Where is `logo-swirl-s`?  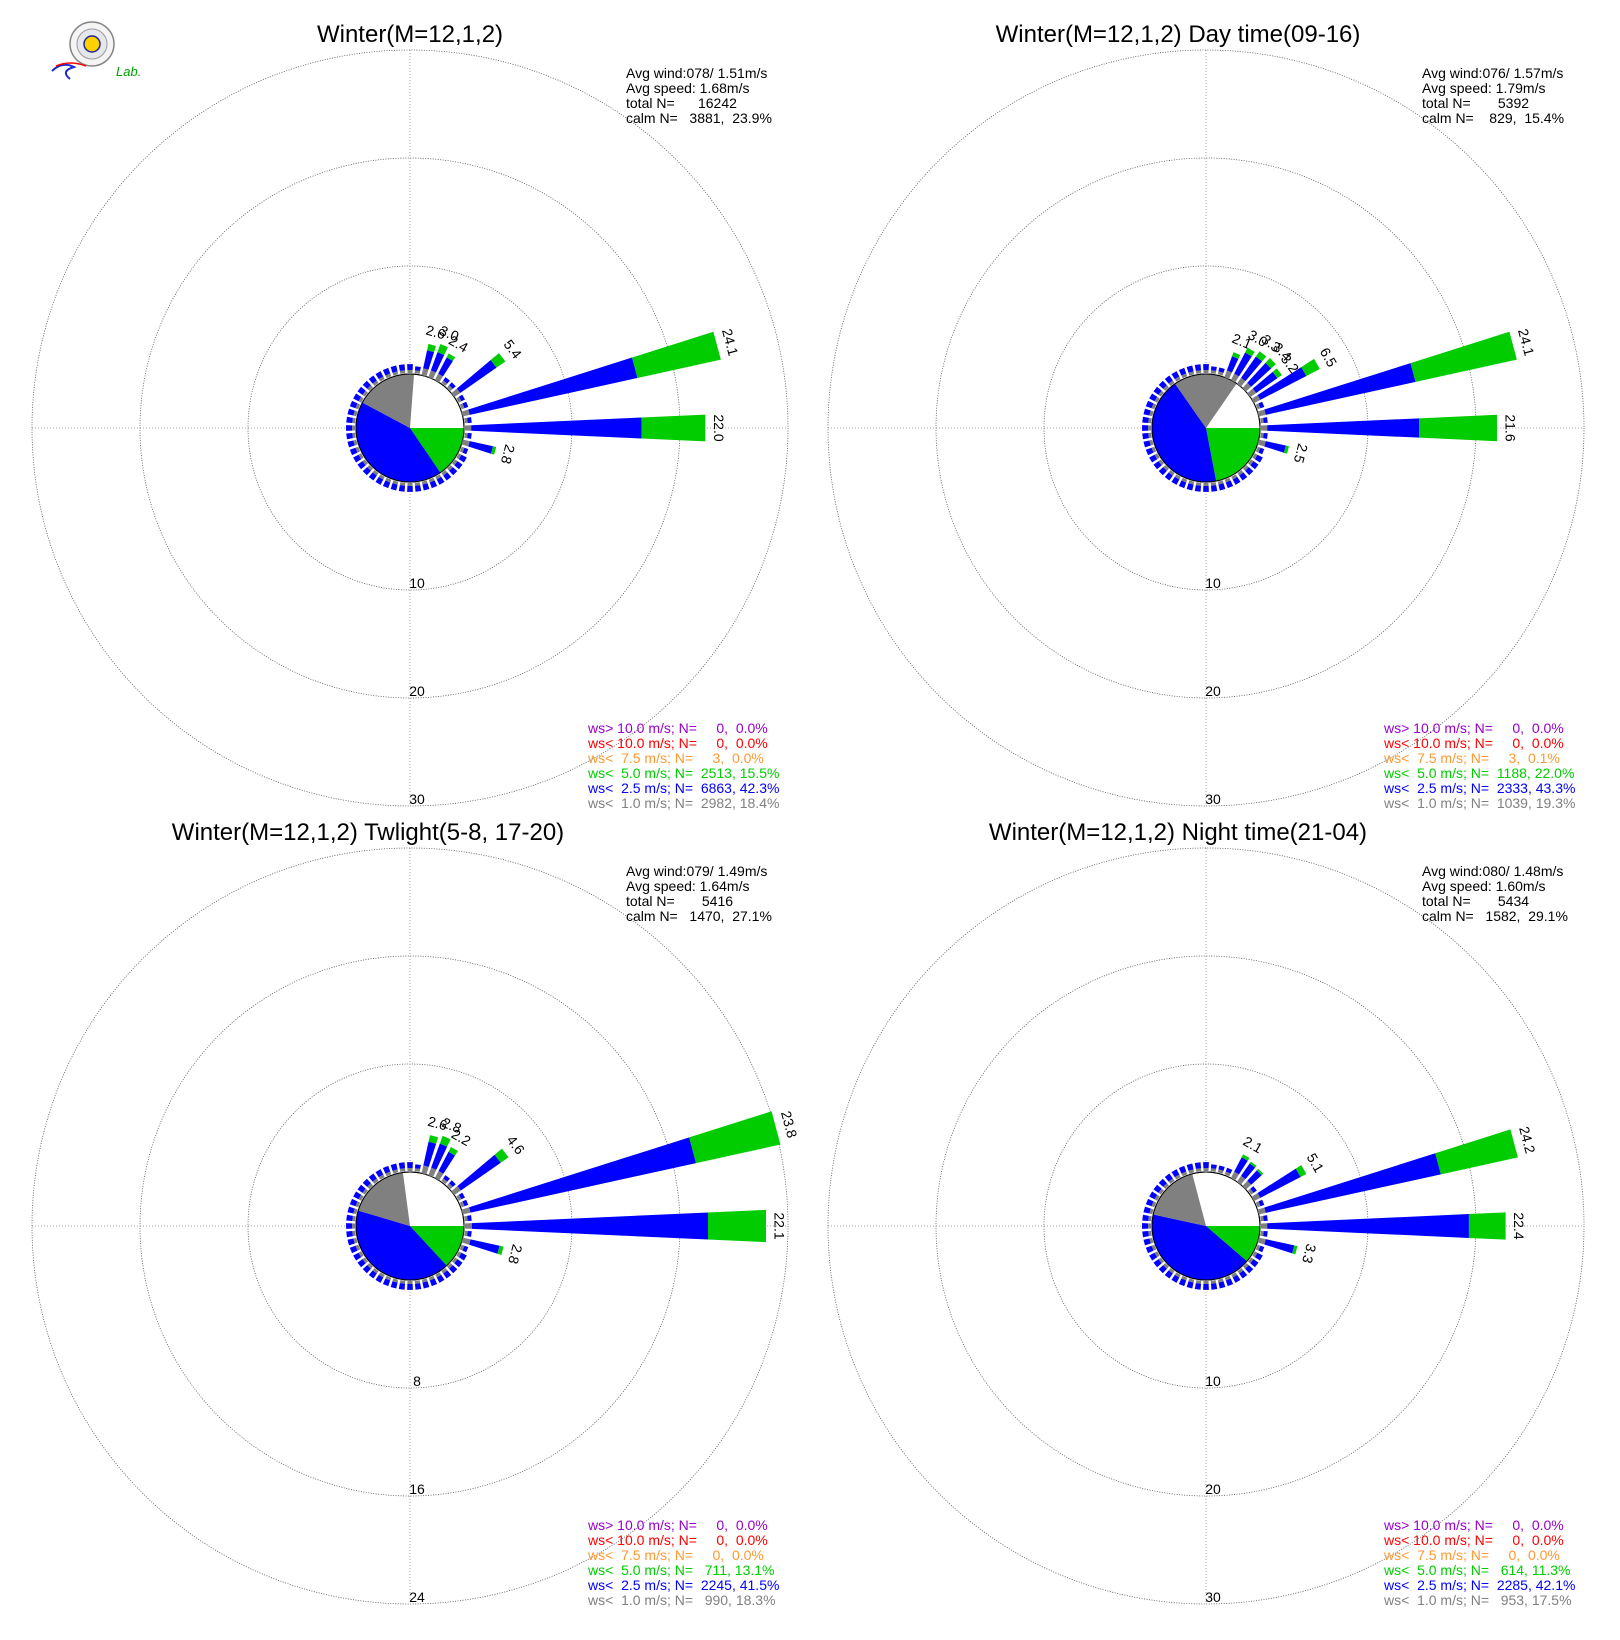 logo-swirl-s is located at coordinates (64, 71).